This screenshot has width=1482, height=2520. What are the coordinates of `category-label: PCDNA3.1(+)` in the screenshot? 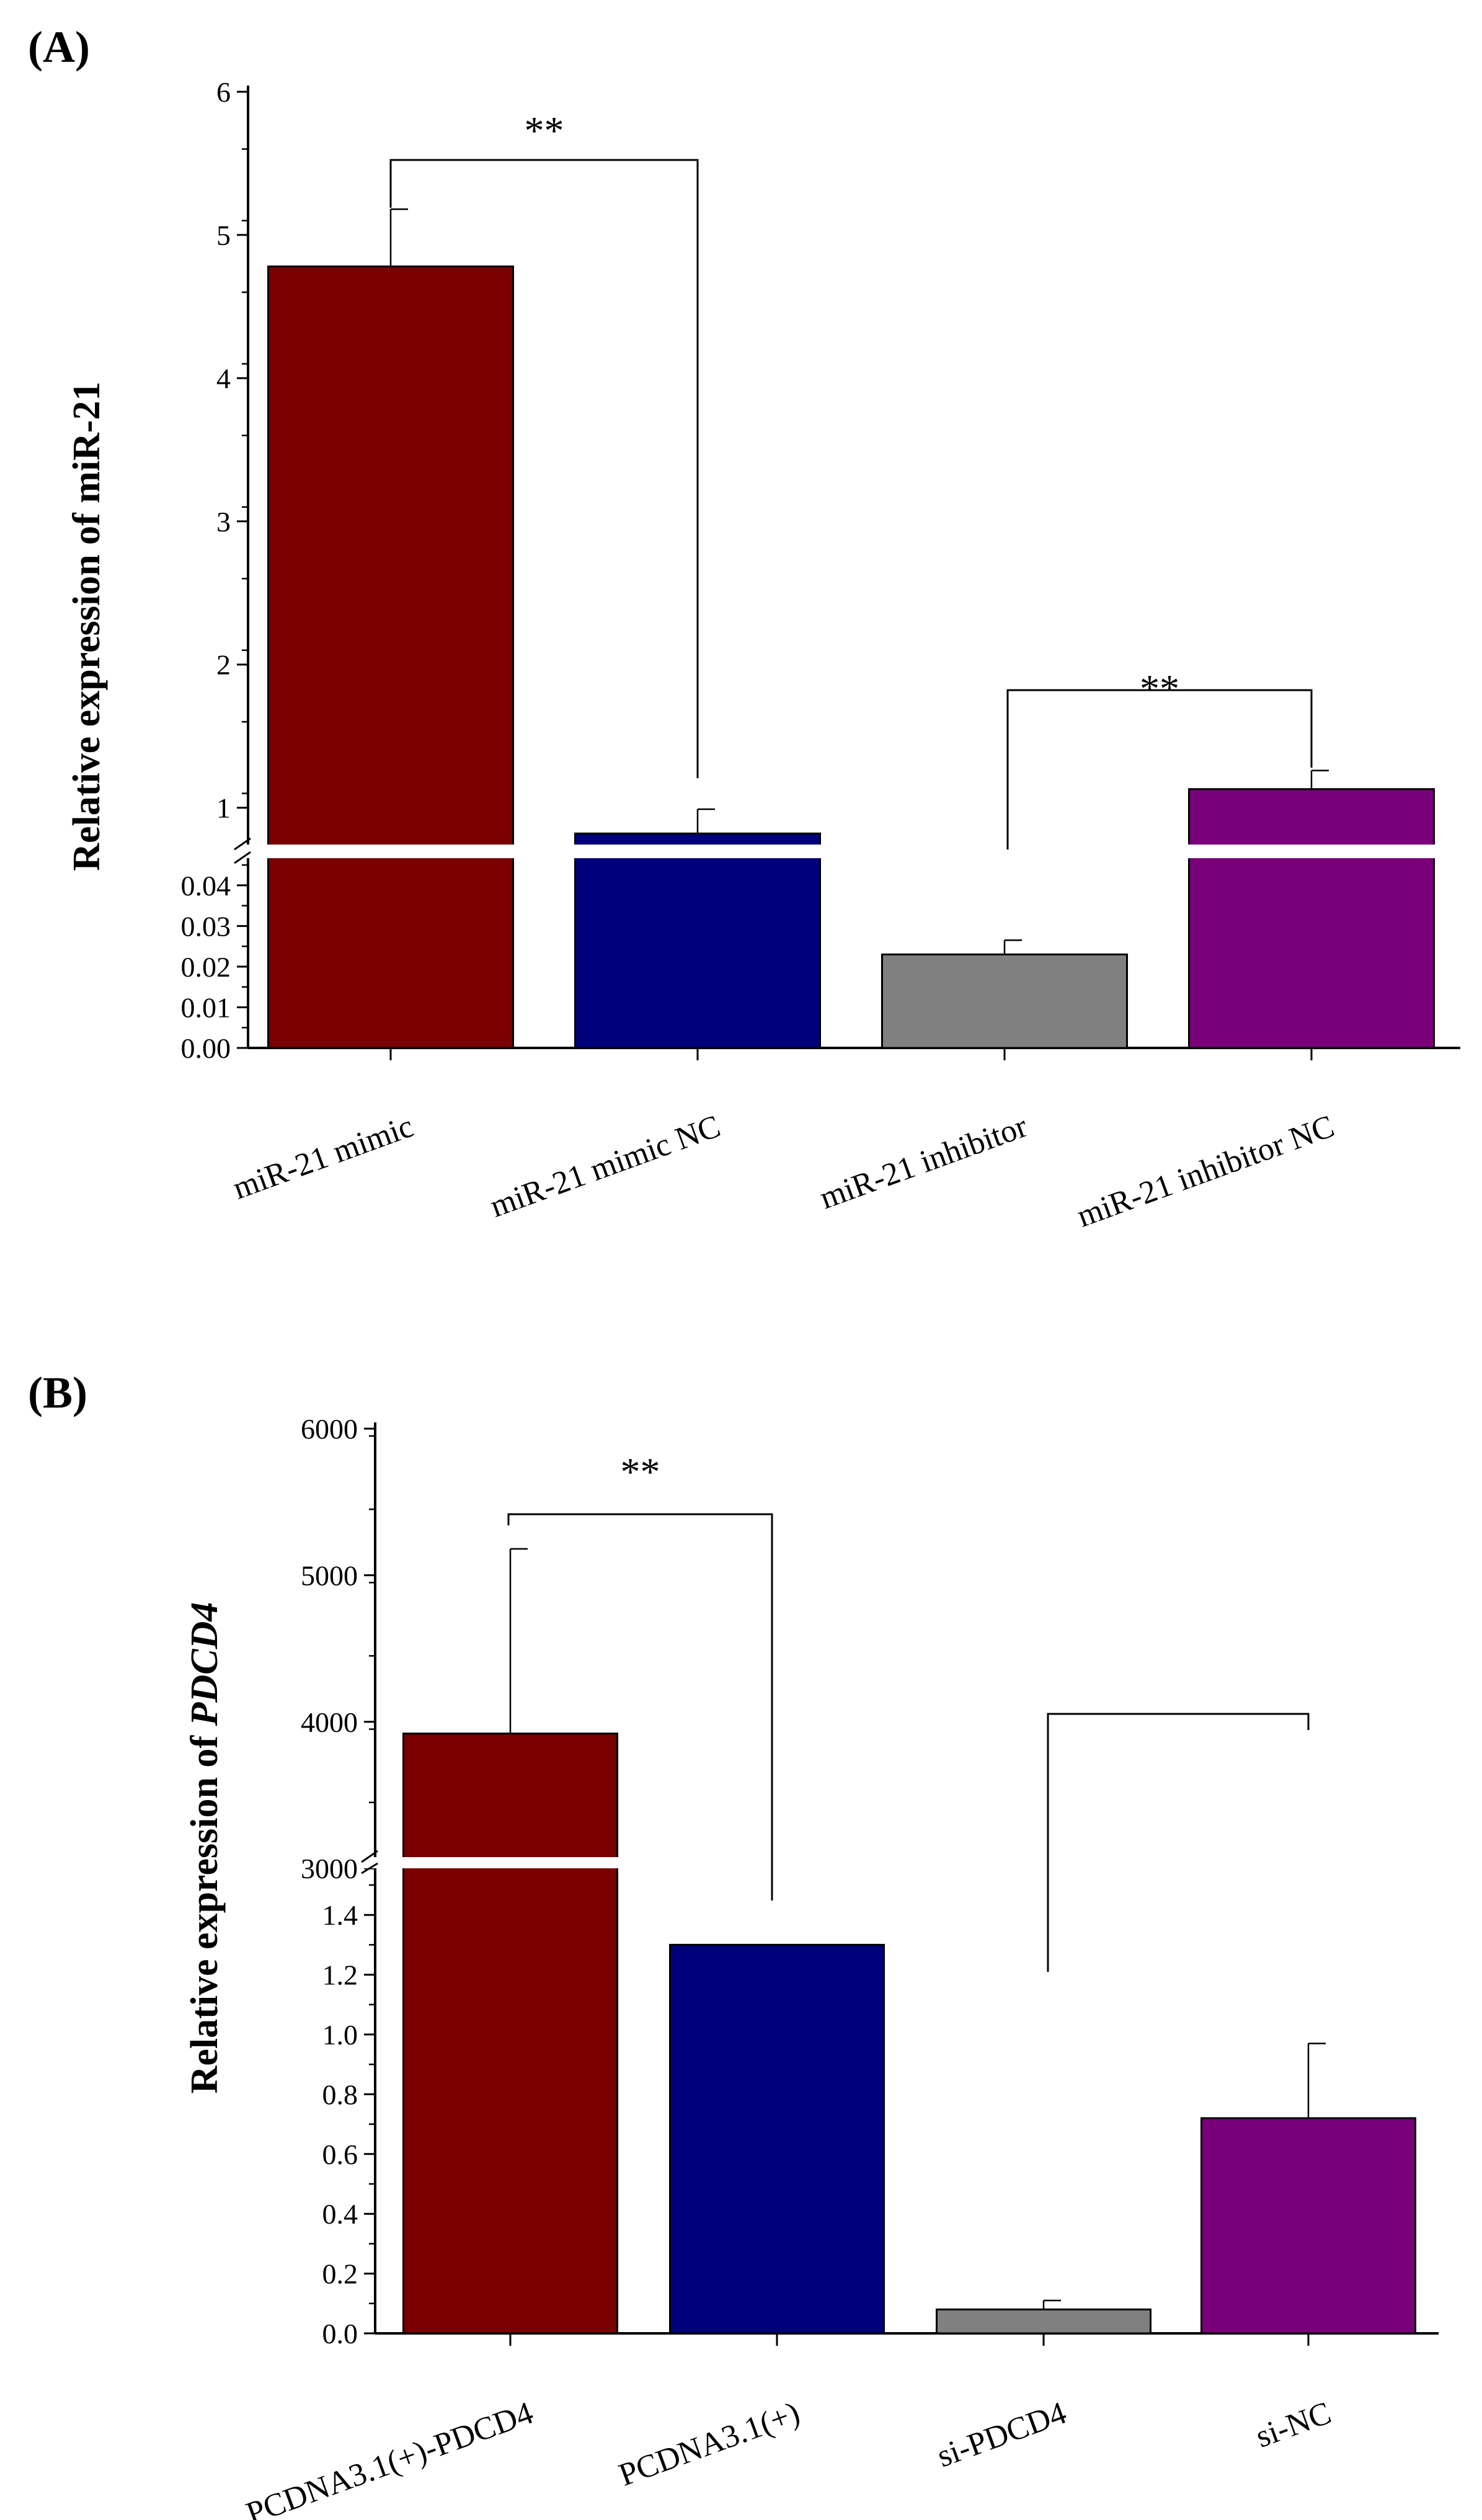 It's located at (709, 2444).